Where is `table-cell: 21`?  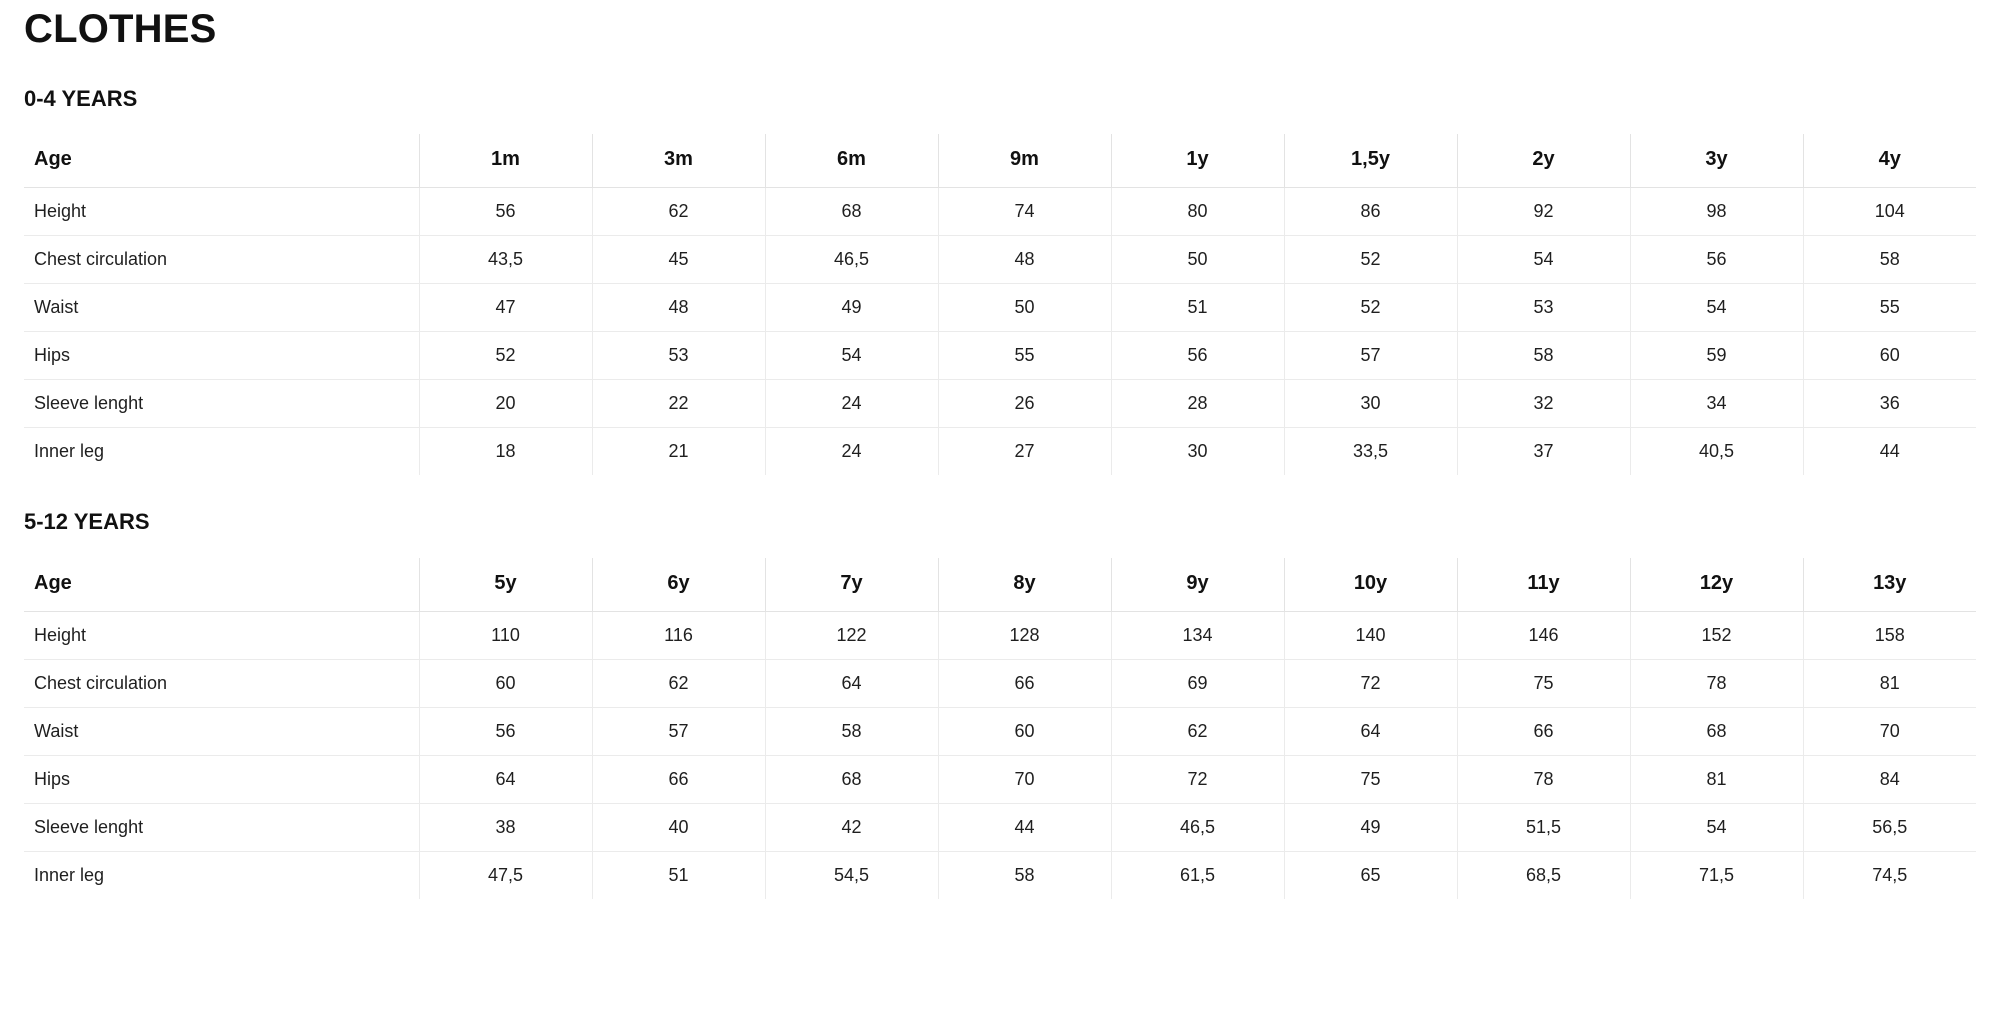
table-cell: 21 is located at coordinates (678, 451).